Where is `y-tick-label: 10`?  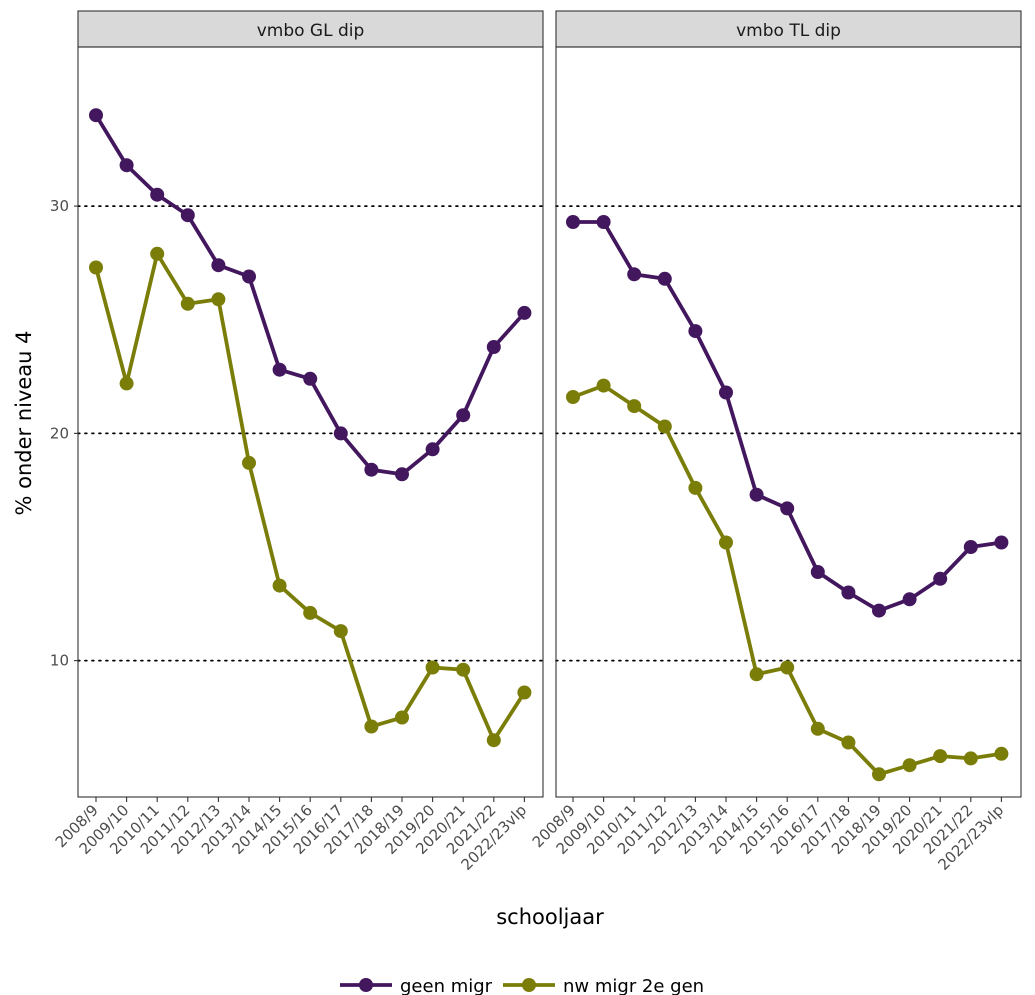
y-tick-label: 10 is located at coordinates (59, 661).